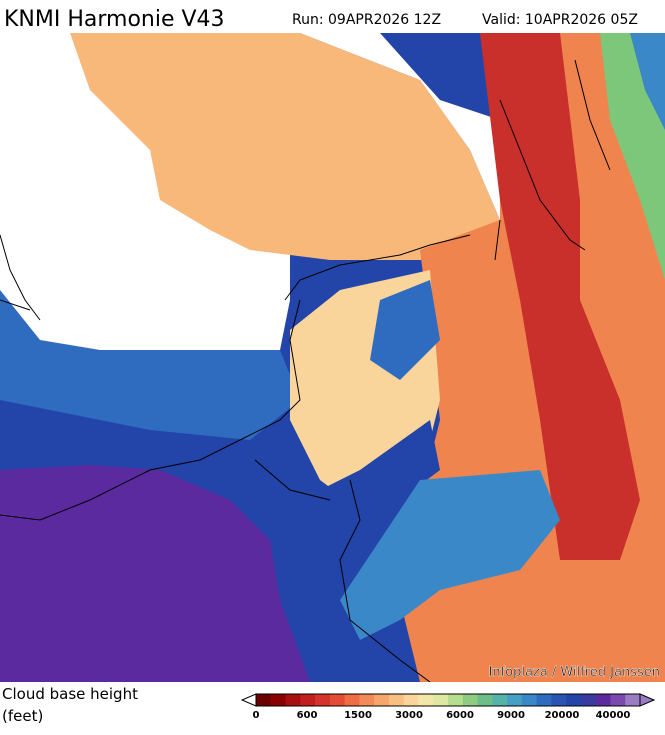  I want to click on colorbar-tick-label: 6000, so click(460, 715).